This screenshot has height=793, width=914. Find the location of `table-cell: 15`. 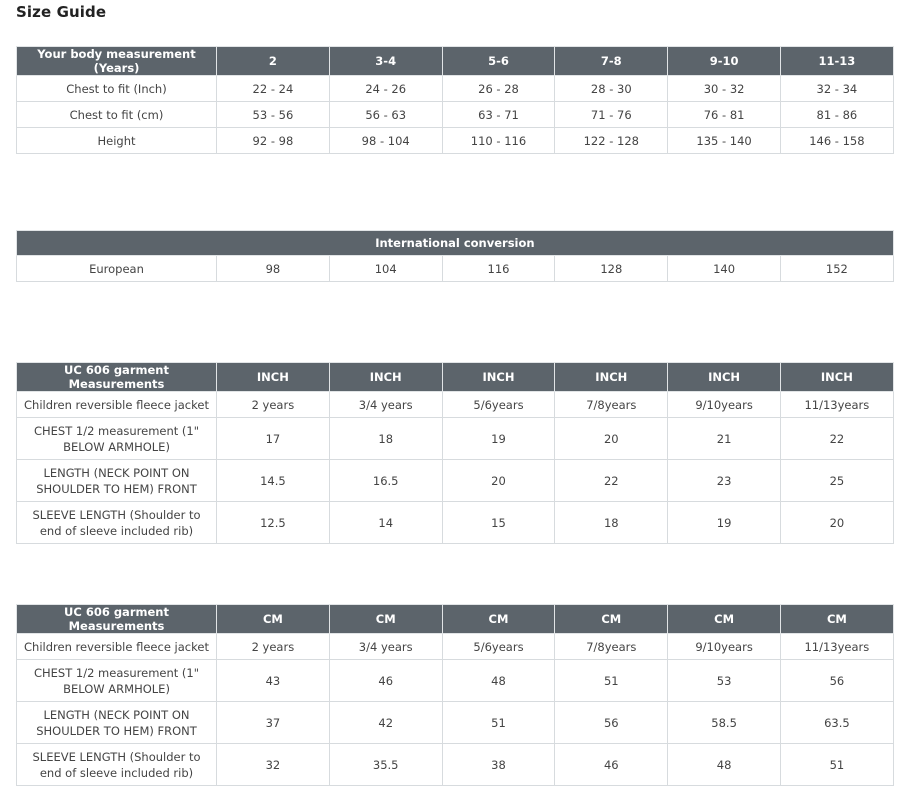

table-cell: 15 is located at coordinates (498, 522).